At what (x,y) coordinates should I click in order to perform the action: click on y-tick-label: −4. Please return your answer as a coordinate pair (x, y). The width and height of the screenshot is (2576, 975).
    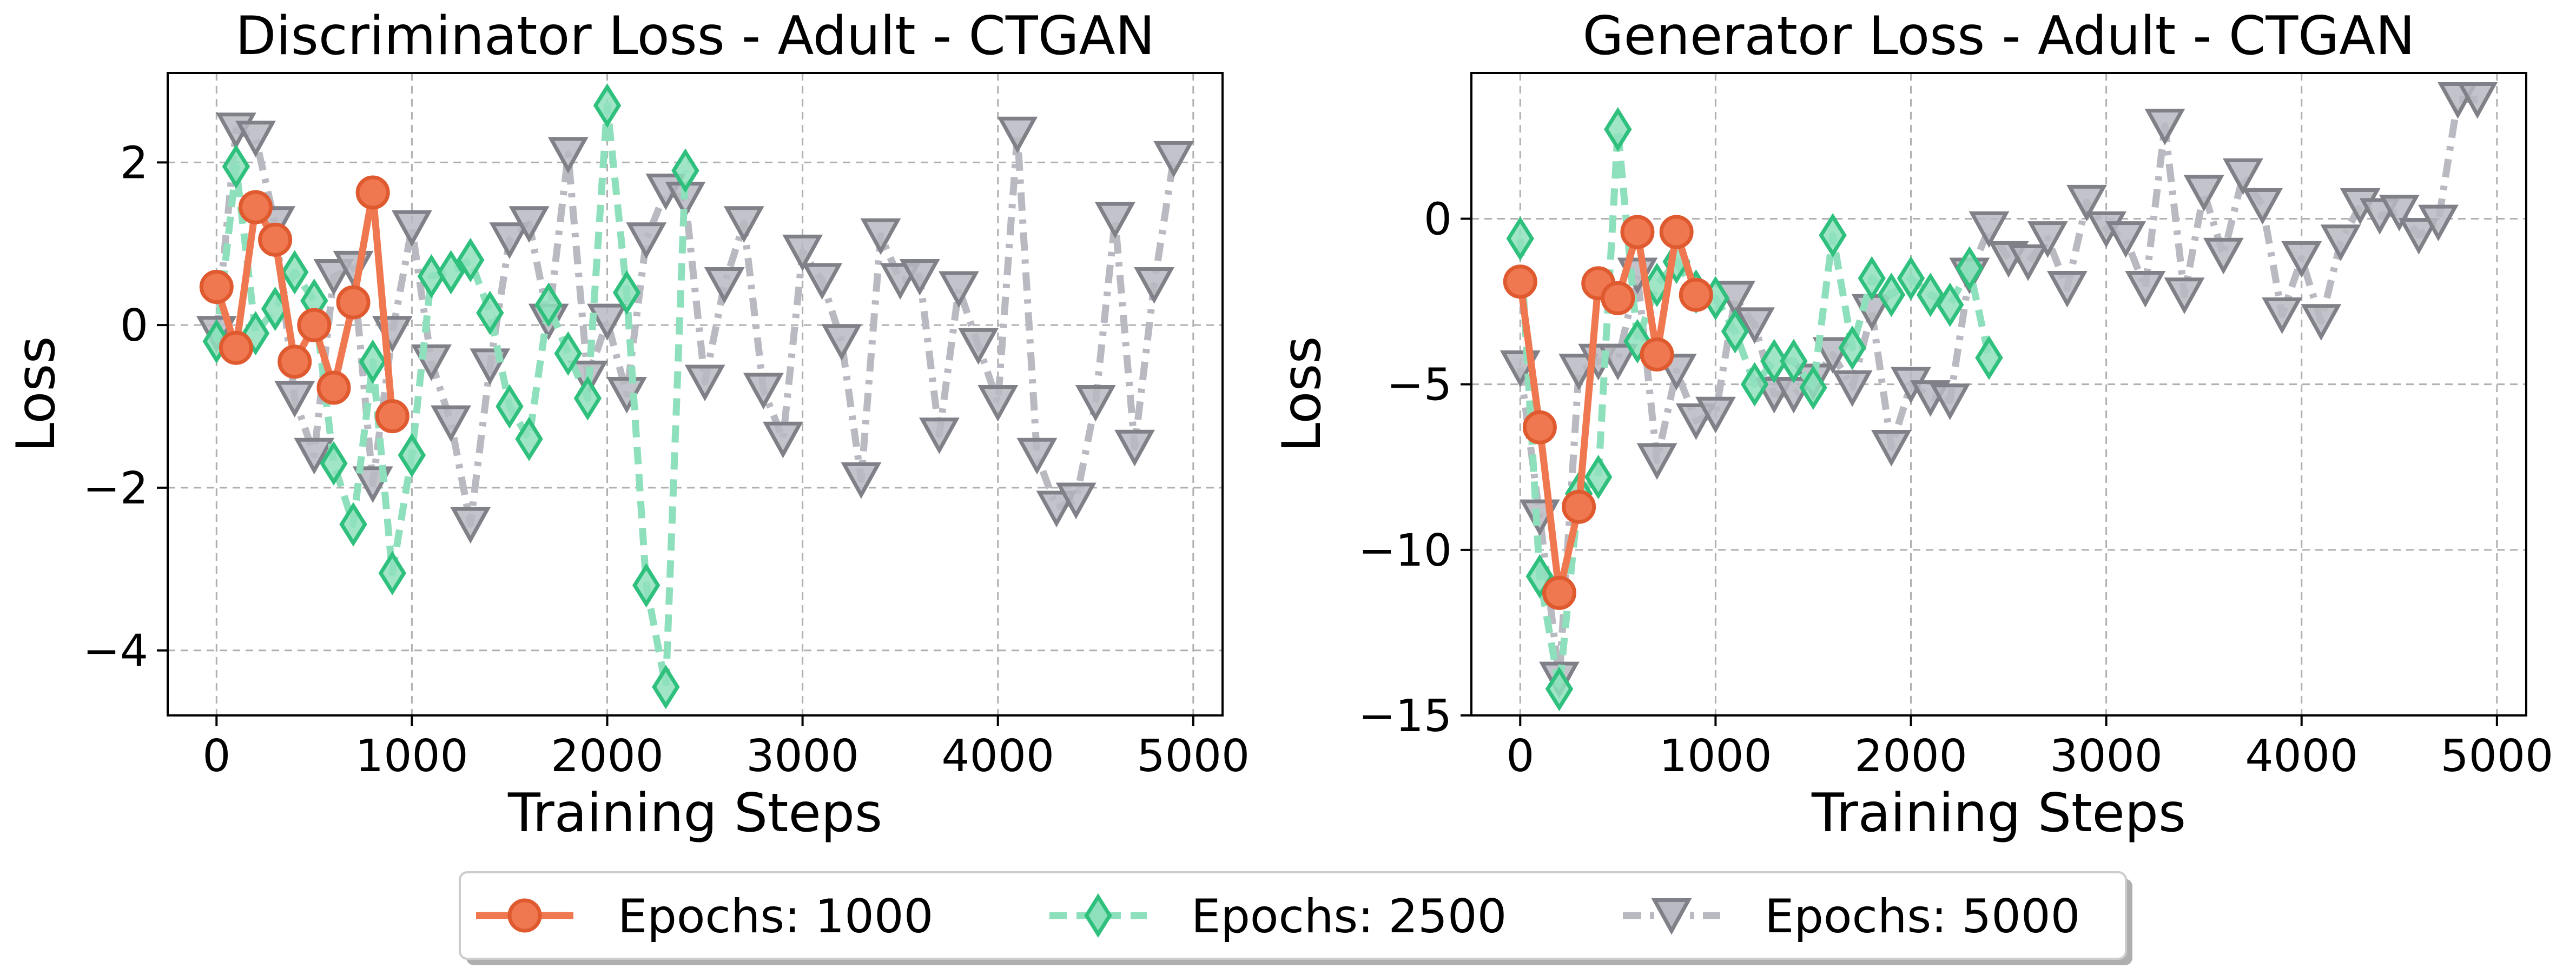
    Looking at the image, I should click on (115, 651).